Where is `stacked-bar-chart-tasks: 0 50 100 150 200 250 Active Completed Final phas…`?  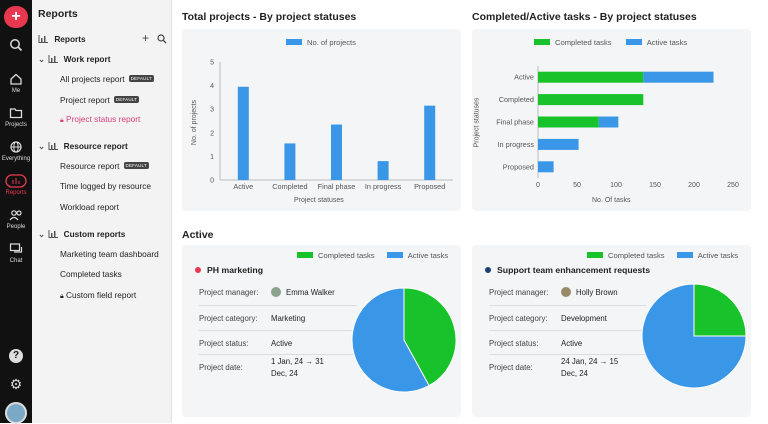 stacked-bar-chart-tasks: 0 50 100 150 200 250 Active Completed Final phas… is located at coordinates (617, 127).